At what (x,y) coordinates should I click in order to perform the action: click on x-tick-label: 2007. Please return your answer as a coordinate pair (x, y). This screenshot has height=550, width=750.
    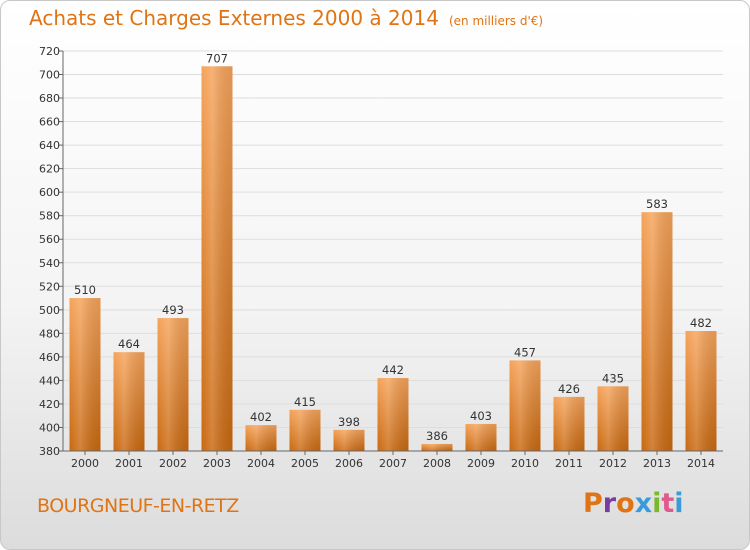
    Looking at the image, I should click on (393, 463).